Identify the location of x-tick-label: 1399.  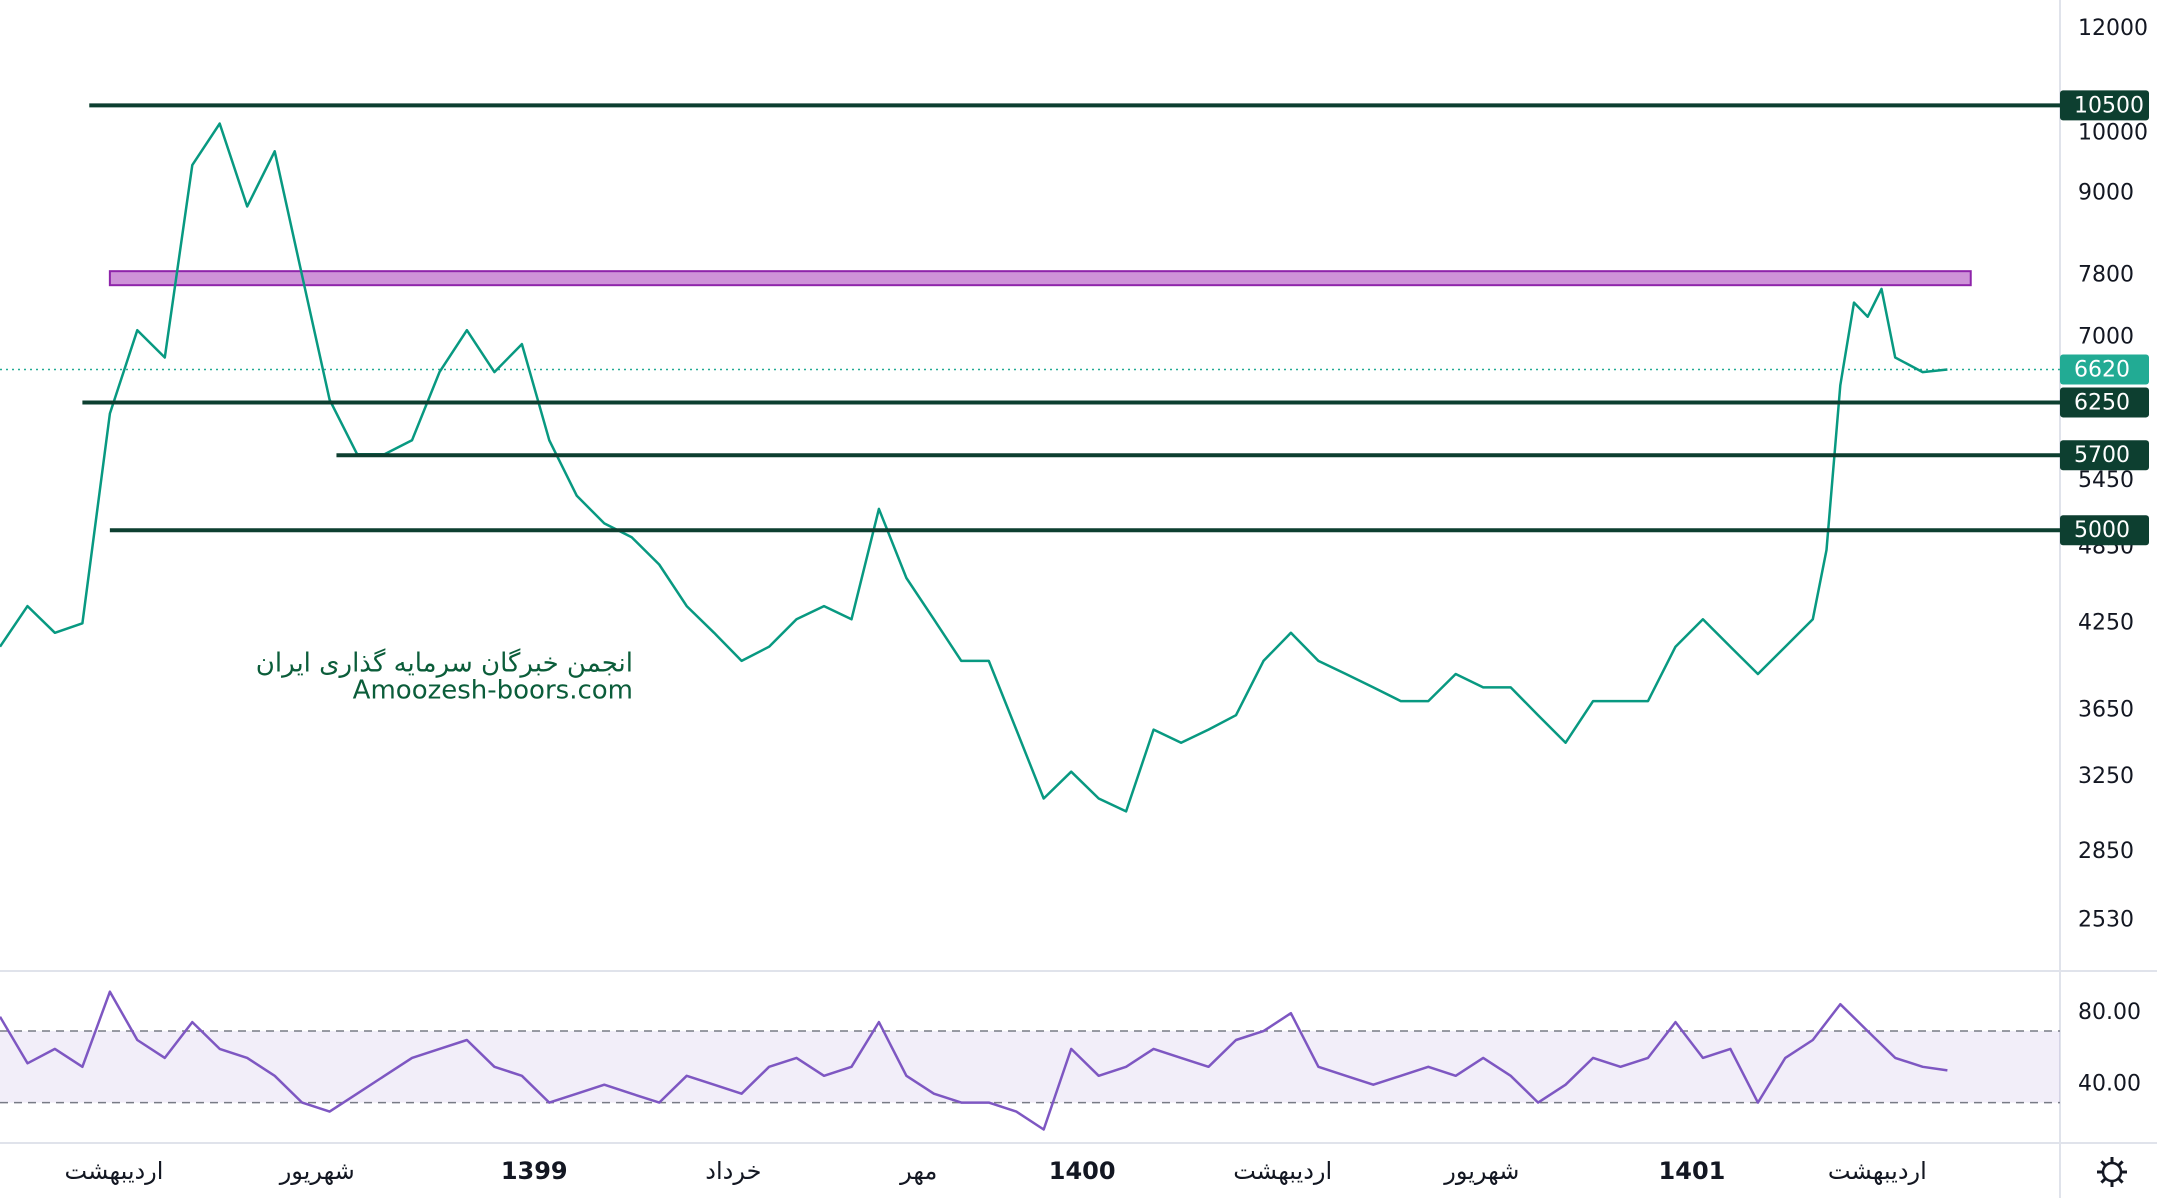
(534, 1171).